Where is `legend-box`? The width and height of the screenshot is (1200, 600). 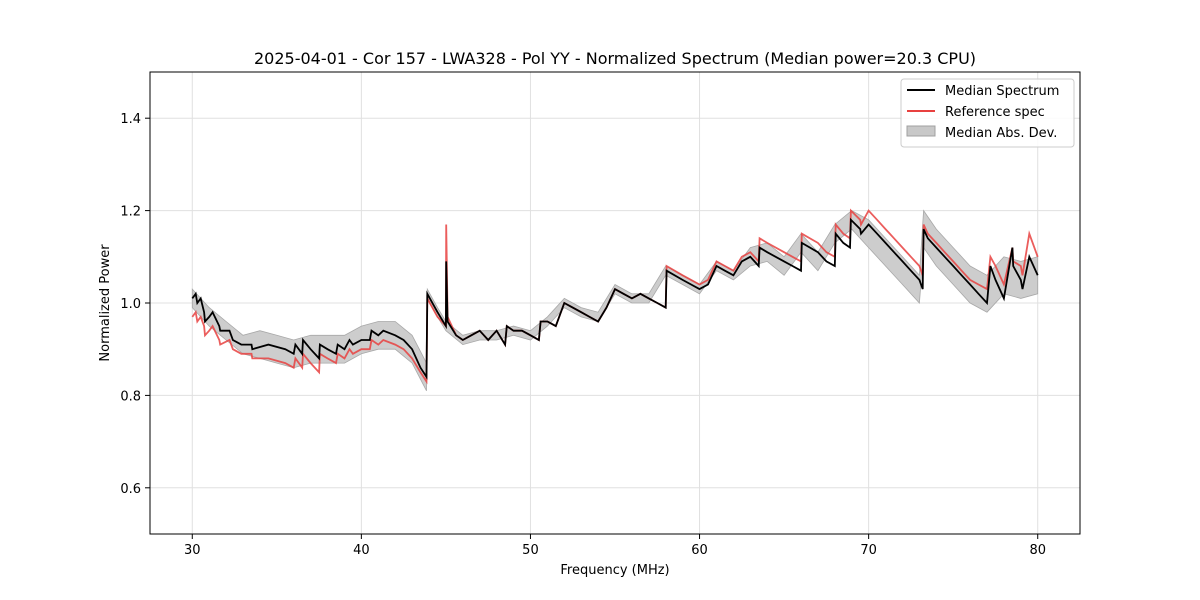 legend-box is located at coordinates (987, 113).